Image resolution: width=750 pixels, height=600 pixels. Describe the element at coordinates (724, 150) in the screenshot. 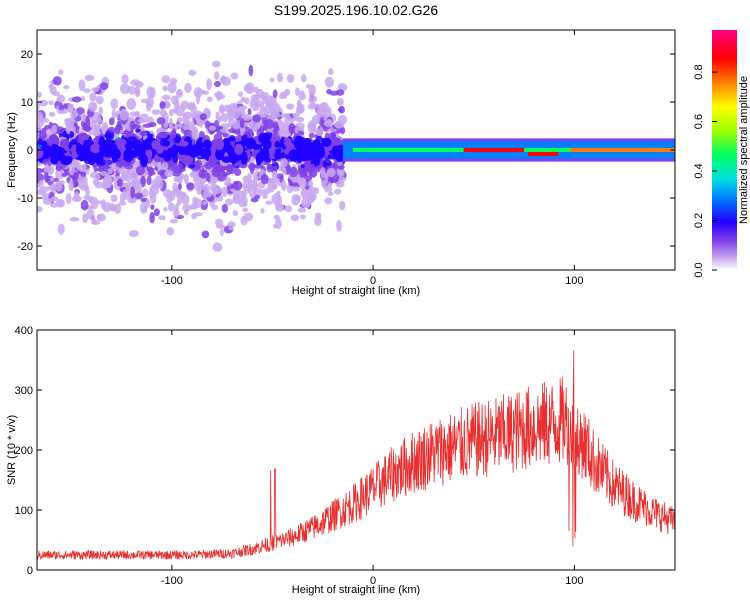

I see `colorbar-gradient` at that location.